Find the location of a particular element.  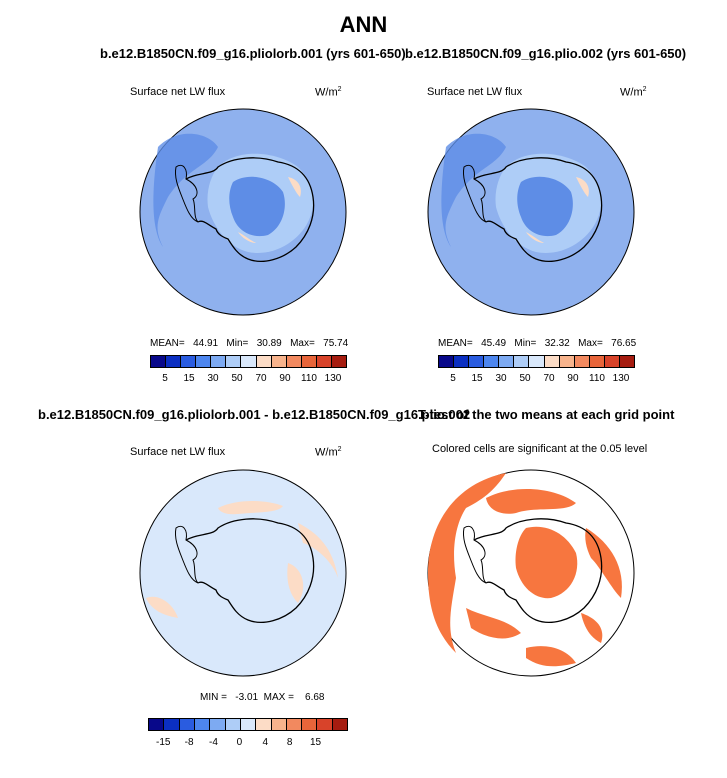

panel-3-polar-map is located at coordinates (243, 573).